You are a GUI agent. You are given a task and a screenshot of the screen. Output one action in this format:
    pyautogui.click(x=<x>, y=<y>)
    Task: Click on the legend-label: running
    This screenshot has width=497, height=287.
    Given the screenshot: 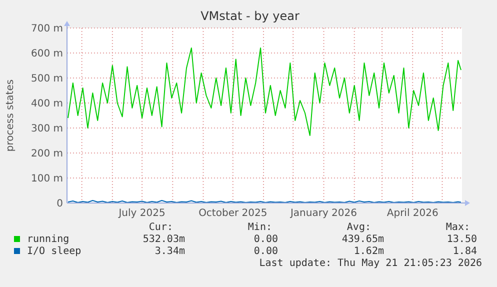 What is the action you would take?
    pyautogui.click(x=48, y=239)
    